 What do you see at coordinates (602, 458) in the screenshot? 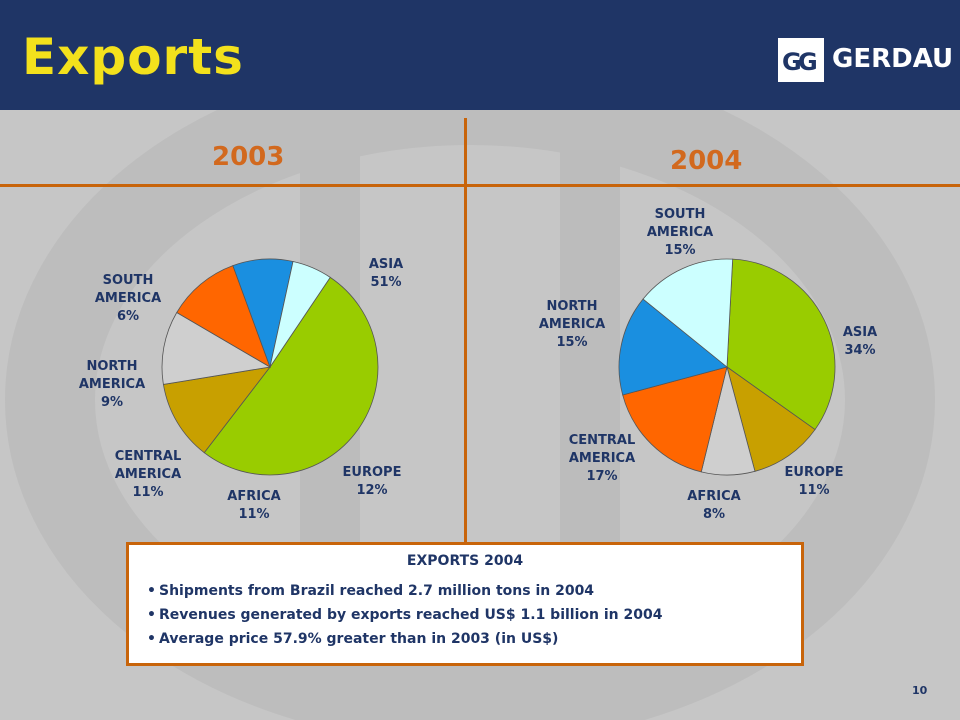
I see `label-2004-central-america: CENTRAL AMERICA 17%` at bounding box center [602, 458].